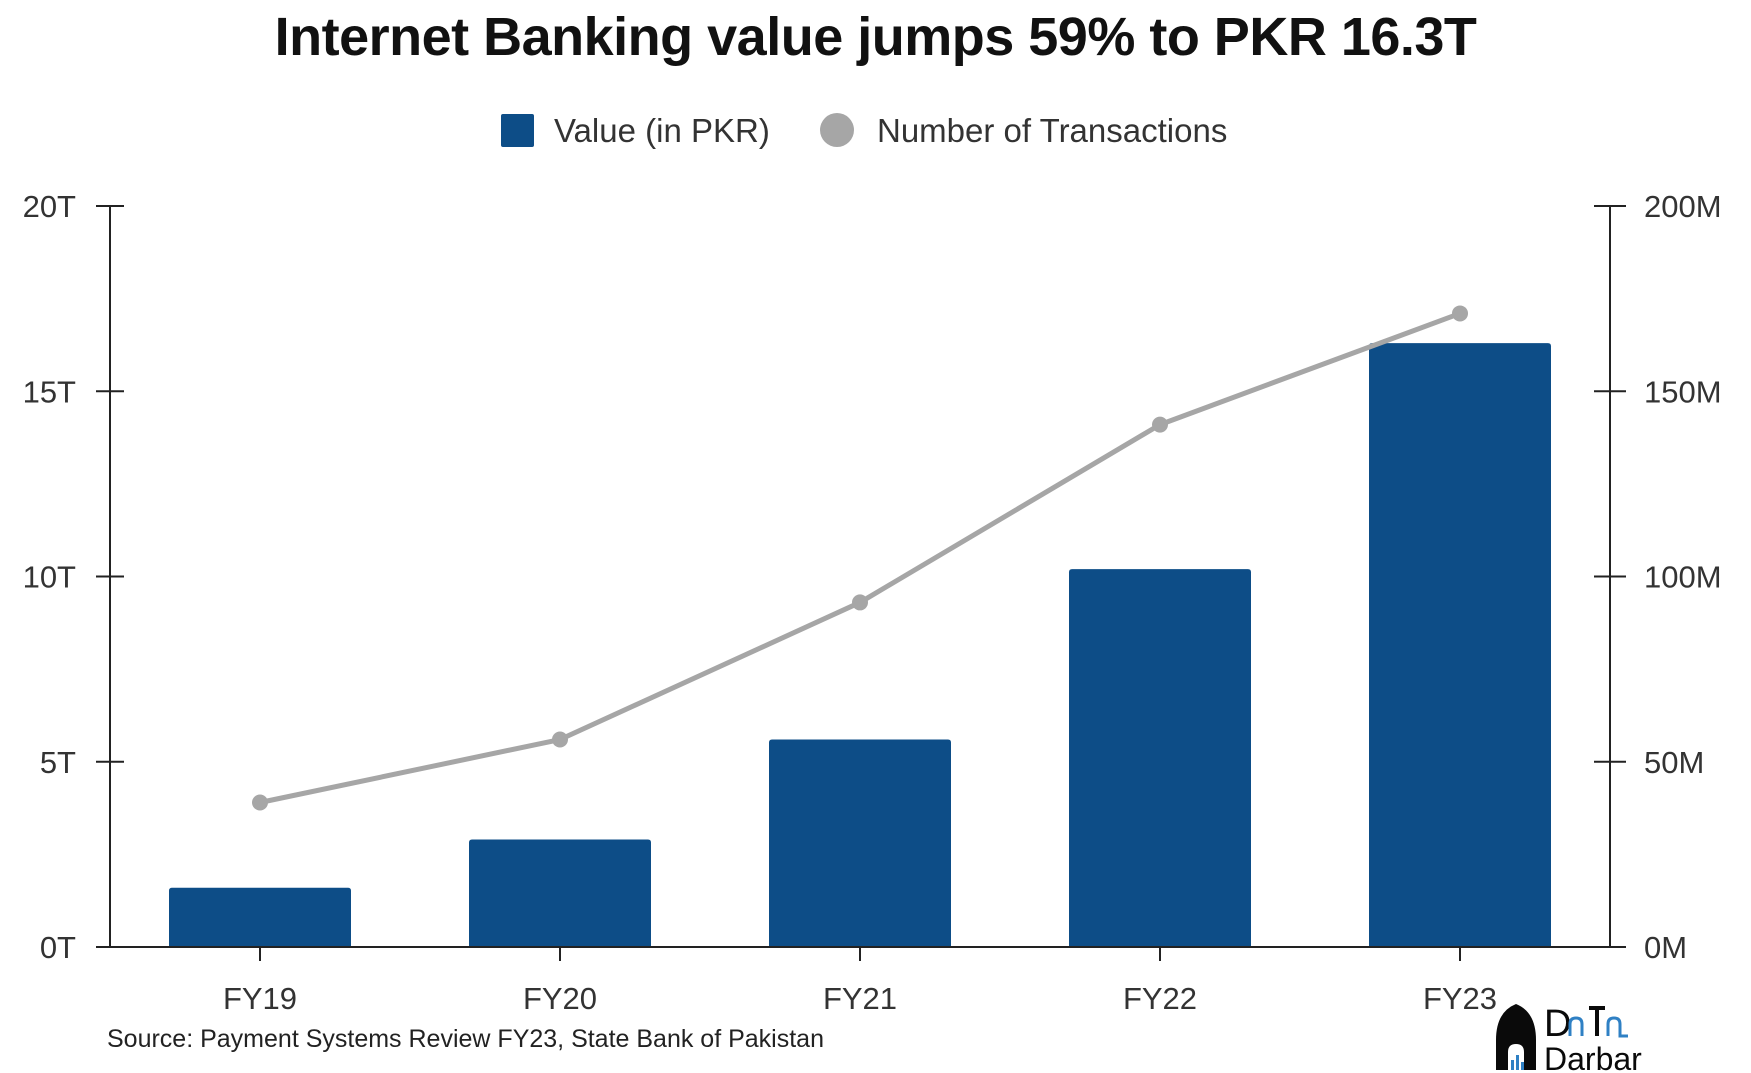 This screenshot has height=1073, width=1751. Describe the element at coordinates (1052, 130) in the screenshot. I see `legend-label-transactions: Number of Transactions` at that location.